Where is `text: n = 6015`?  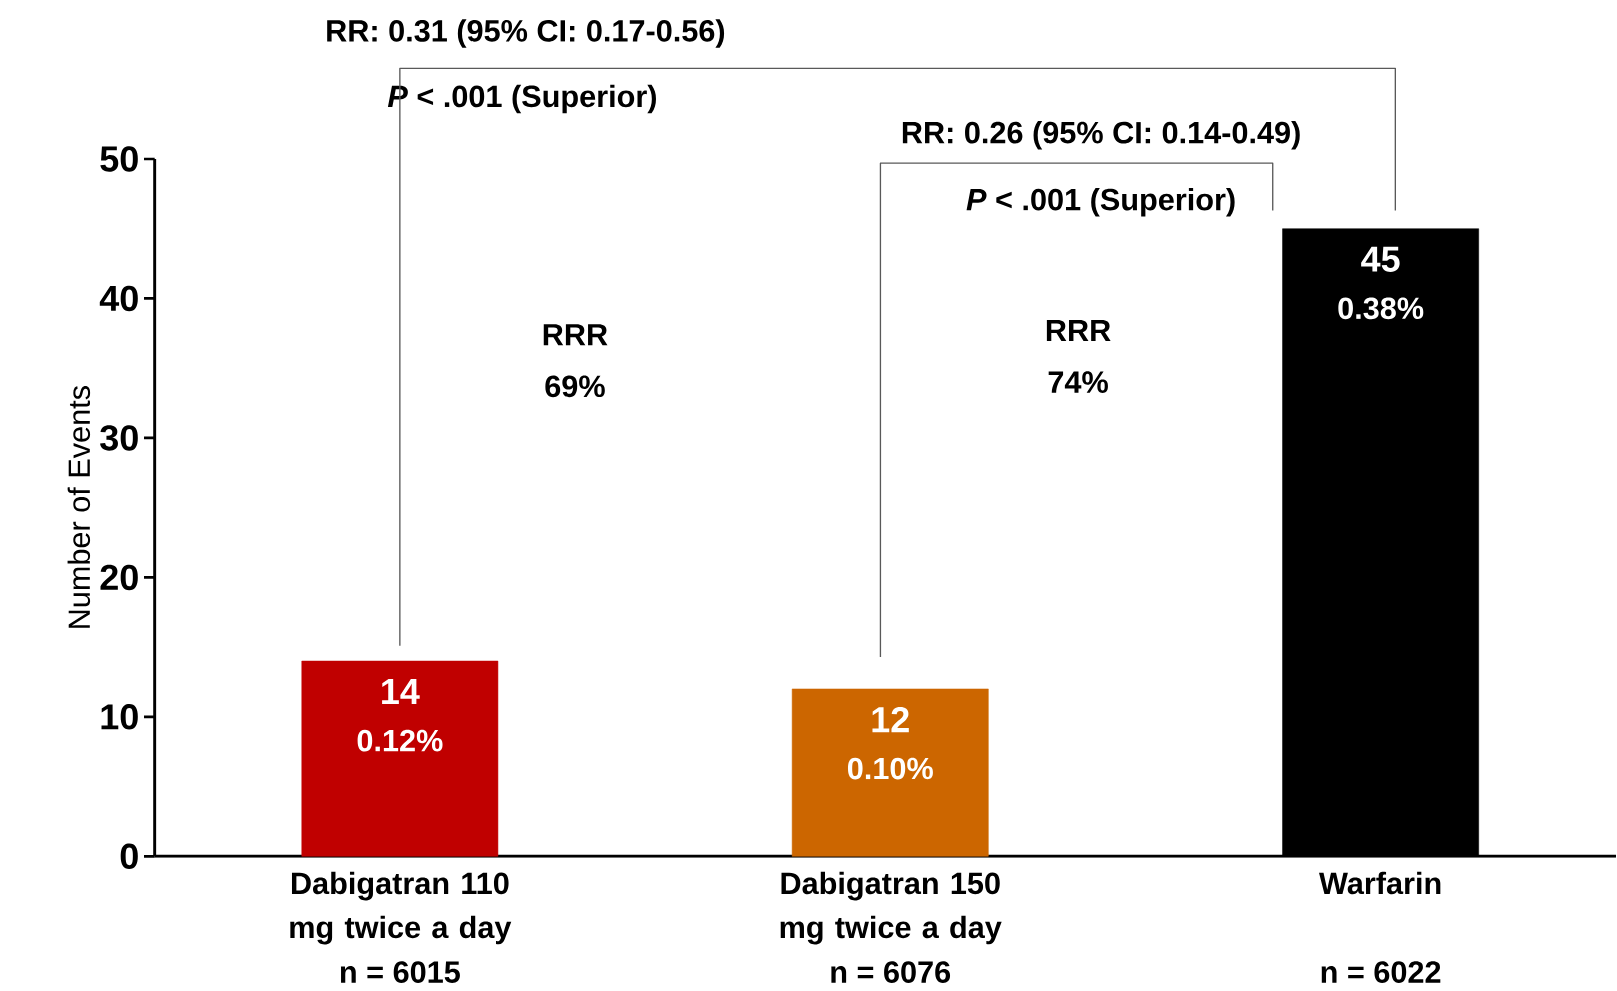
text: n = 6015 is located at coordinates (400, 972).